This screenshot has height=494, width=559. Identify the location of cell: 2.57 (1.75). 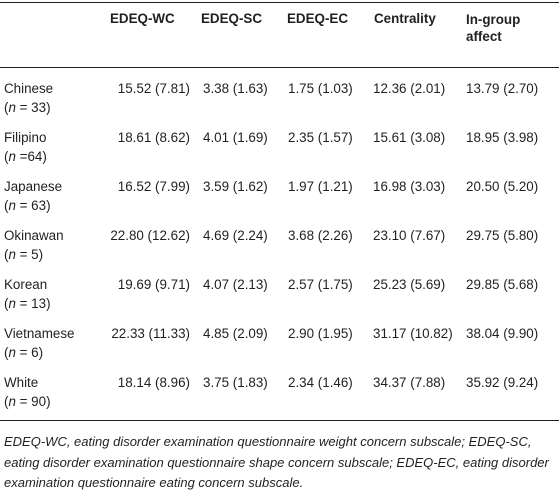
(320, 284).